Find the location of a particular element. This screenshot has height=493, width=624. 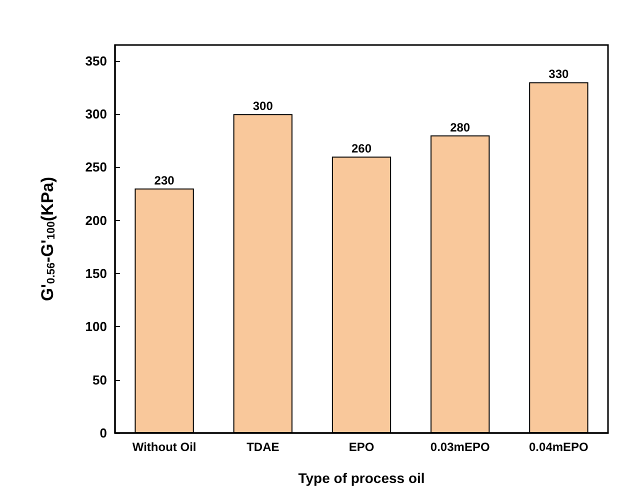

x-tick-label: TDAE is located at coordinates (263, 447).